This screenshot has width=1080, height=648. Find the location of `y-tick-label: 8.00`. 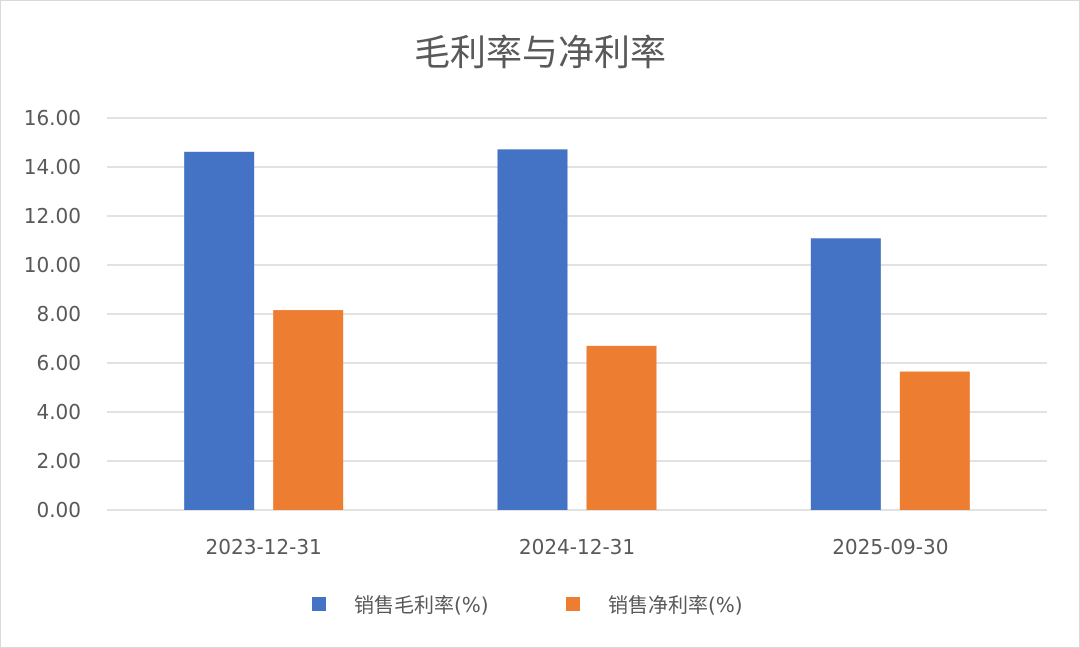

y-tick-label: 8.00 is located at coordinates (58, 314).